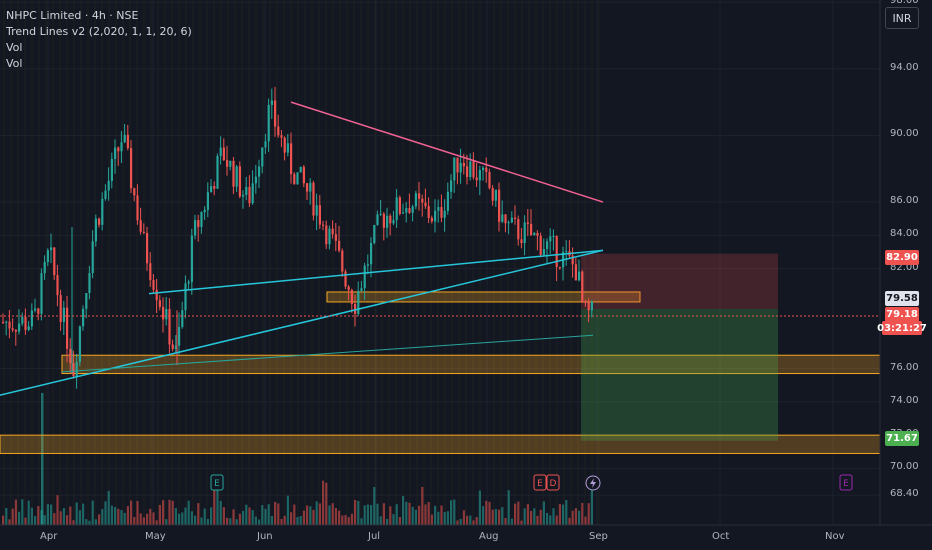  Describe the element at coordinates (72, 15) in the screenshot. I see `symbol-title: NHPC Limited · 4h · NSE` at that location.